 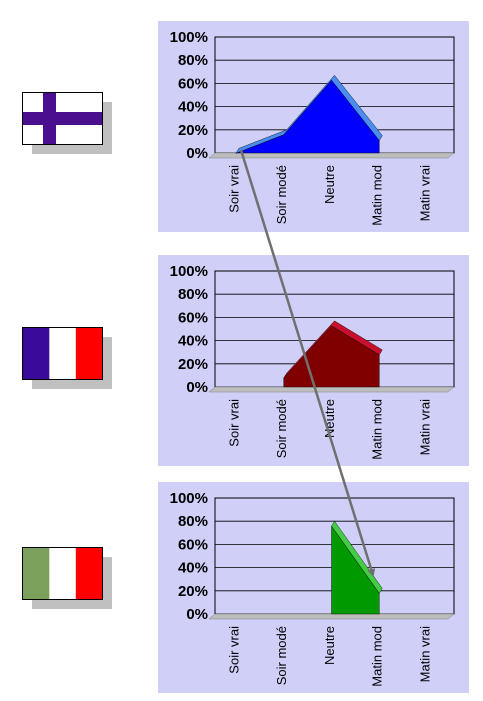 I want to click on flag-france-red, so click(x=88, y=353).